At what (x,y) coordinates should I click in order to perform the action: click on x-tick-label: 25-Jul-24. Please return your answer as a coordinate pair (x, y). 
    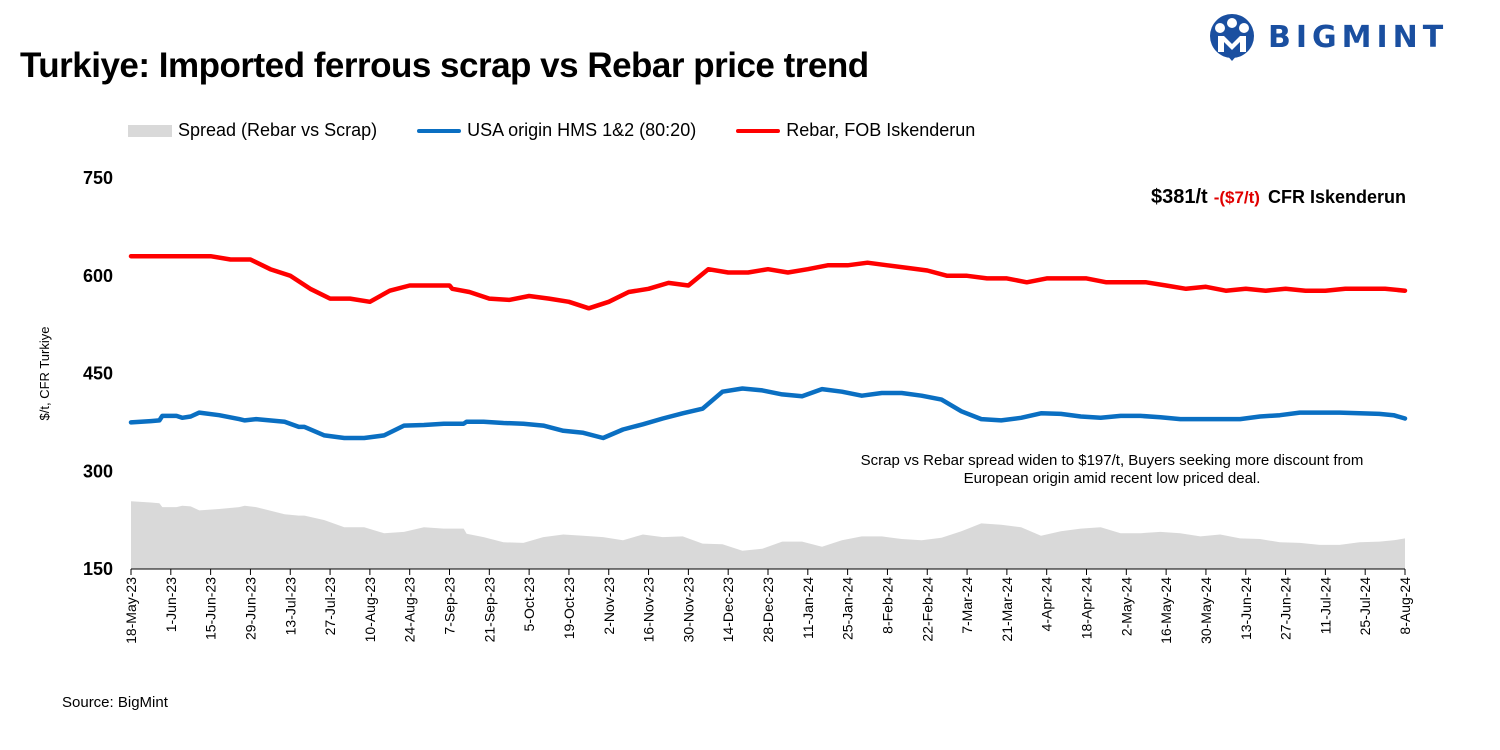
    Looking at the image, I should click on (1365, 606).